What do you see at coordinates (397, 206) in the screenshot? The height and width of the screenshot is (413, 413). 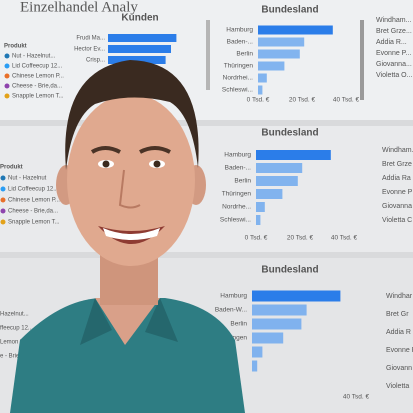 I see `name-label: Giovanna` at bounding box center [397, 206].